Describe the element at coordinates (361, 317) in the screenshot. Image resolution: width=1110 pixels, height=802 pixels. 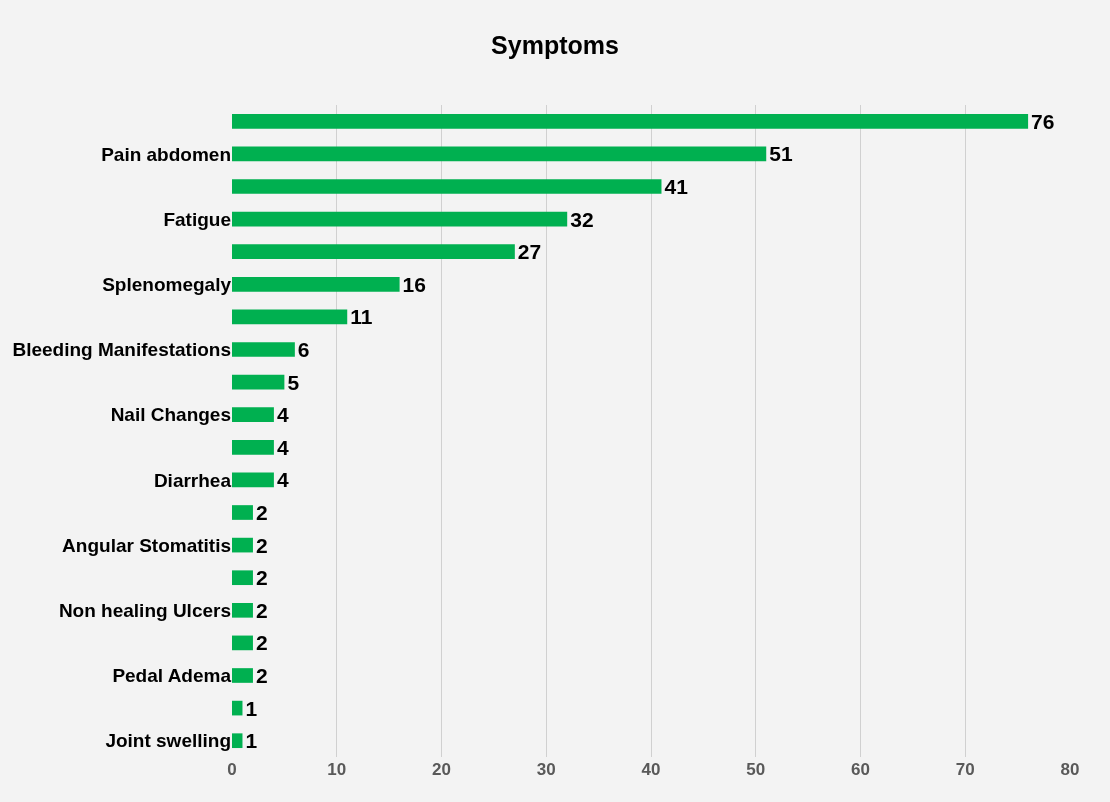
I see `data-label: 11` at that location.